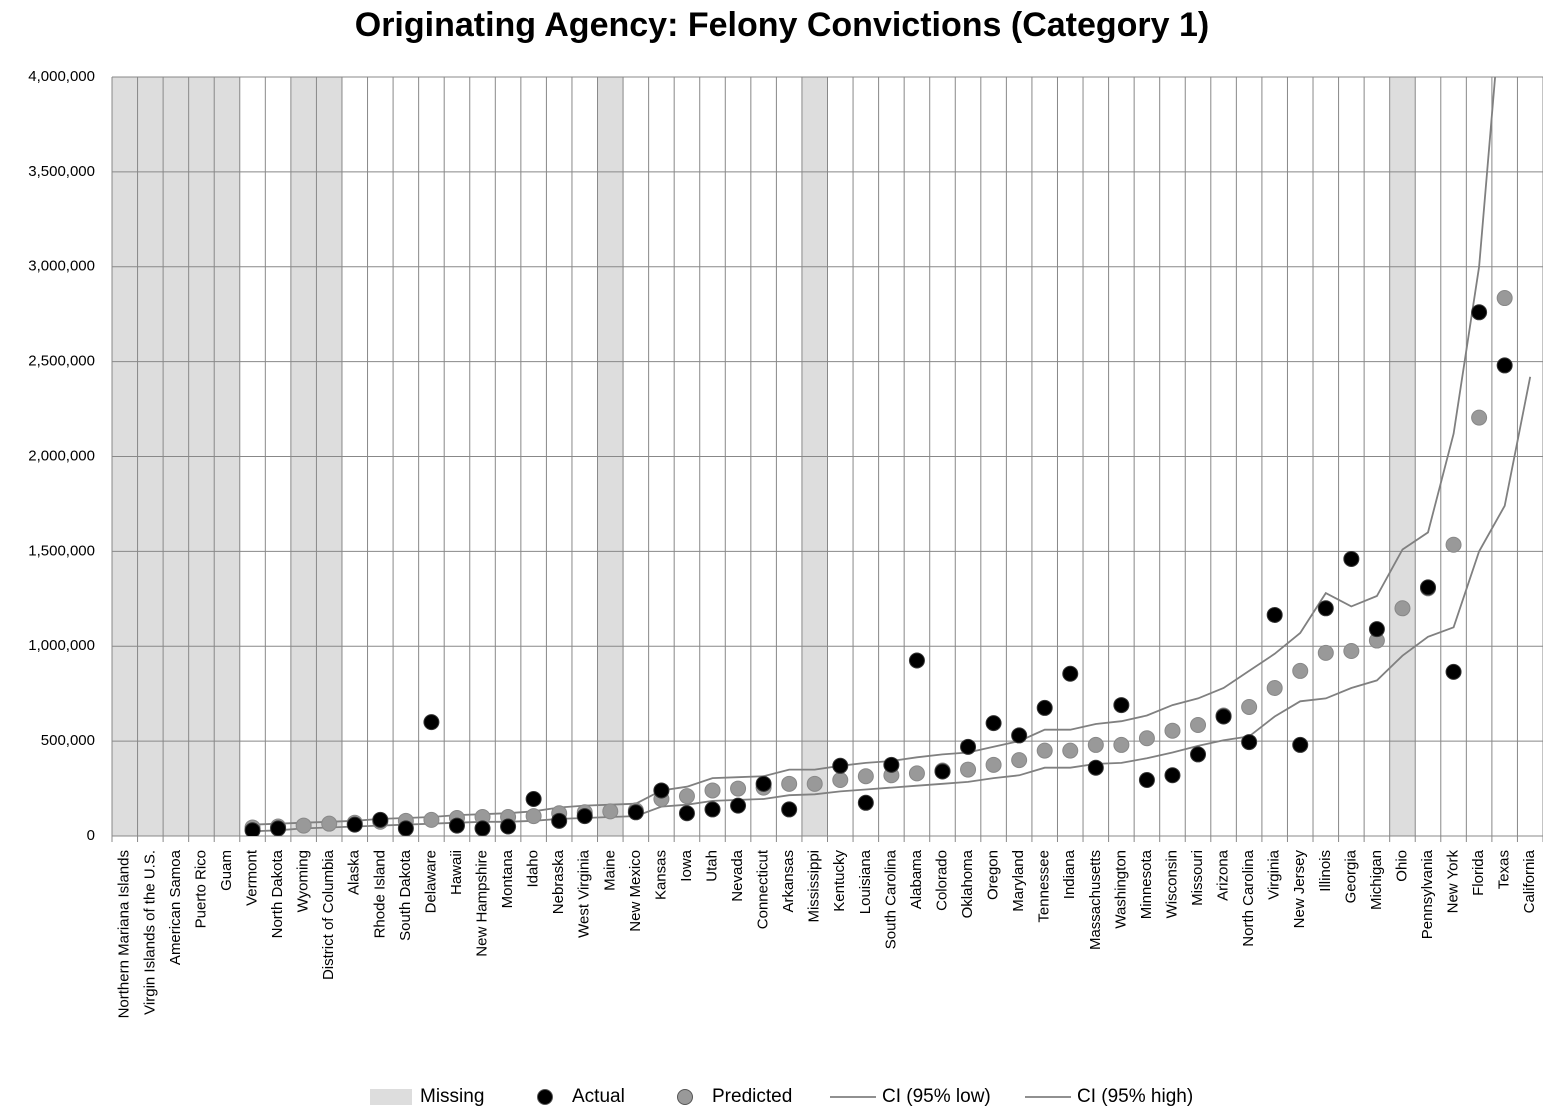 This screenshot has height=1115, width=1543. What do you see at coordinates (328, 914) in the screenshot?
I see `x-tick-label: District of Columbia` at bounding box center [328, 914].